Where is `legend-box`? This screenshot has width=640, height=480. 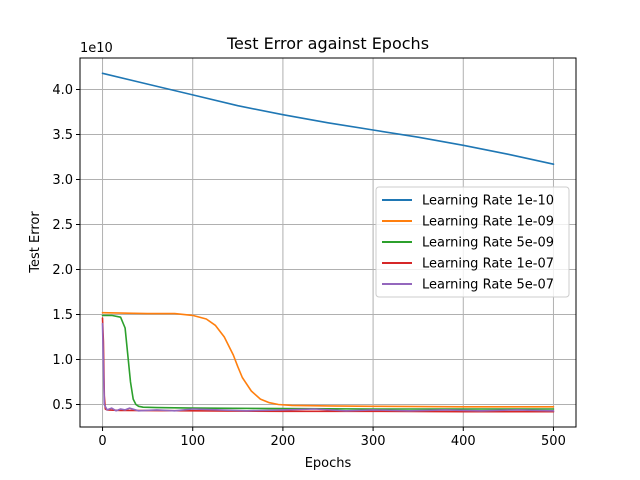
legend-box is located at coordinates (472, 242).